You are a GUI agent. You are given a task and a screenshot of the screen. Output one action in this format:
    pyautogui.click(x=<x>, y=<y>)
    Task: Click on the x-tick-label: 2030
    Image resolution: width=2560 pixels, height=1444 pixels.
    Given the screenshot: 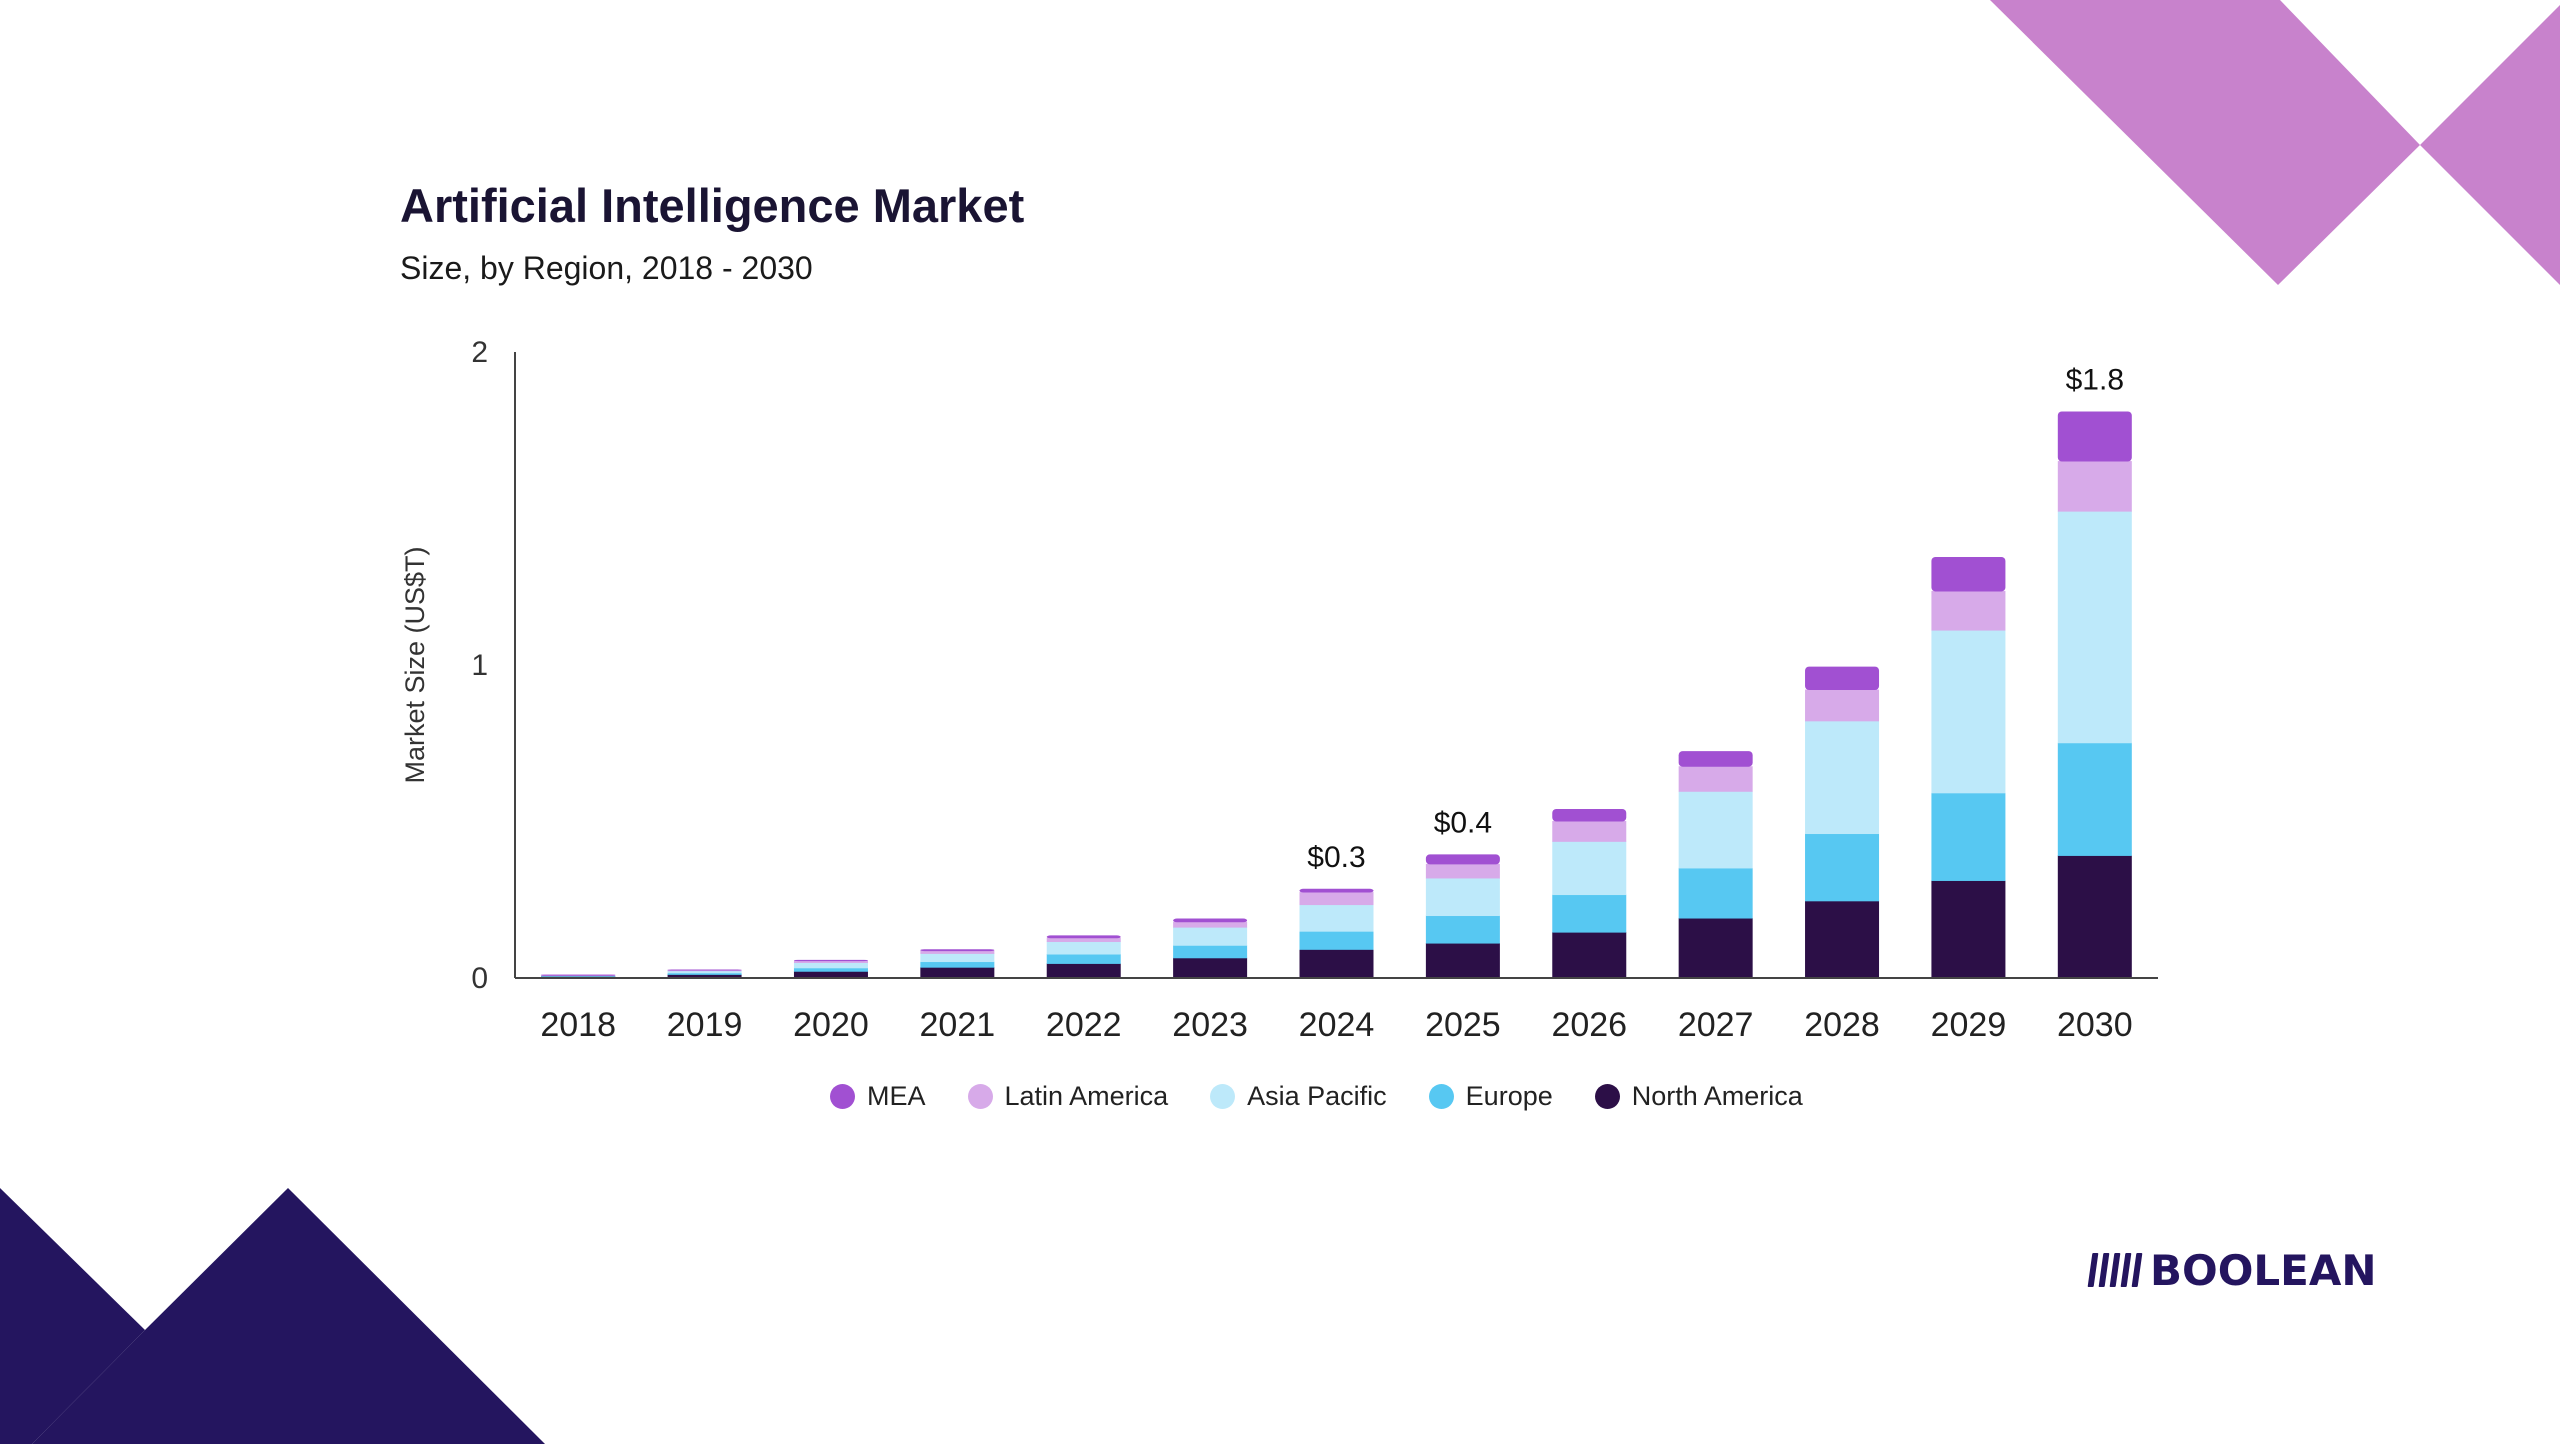 What is the action you would take?
    pyautogui.click(x=2095, y=1025)
    